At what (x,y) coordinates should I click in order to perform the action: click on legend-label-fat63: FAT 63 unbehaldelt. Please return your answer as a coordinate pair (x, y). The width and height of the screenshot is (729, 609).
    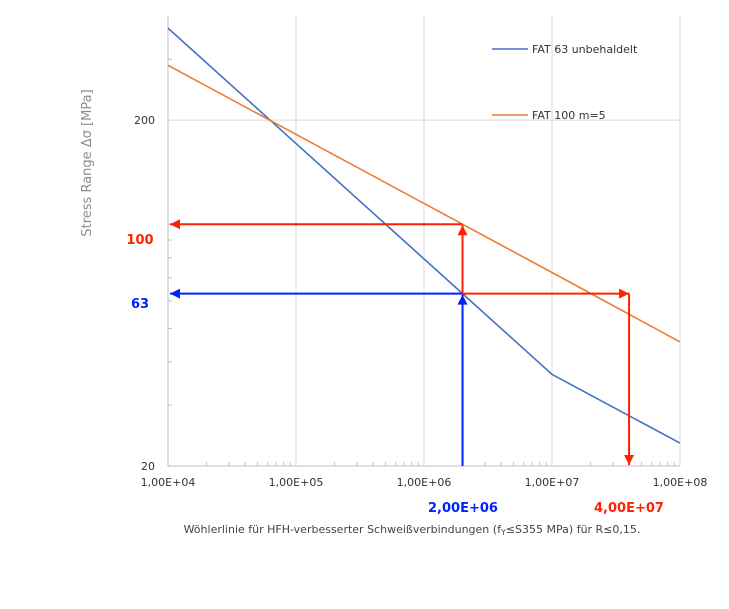
    Looking at the image, I should click on (585, 49).